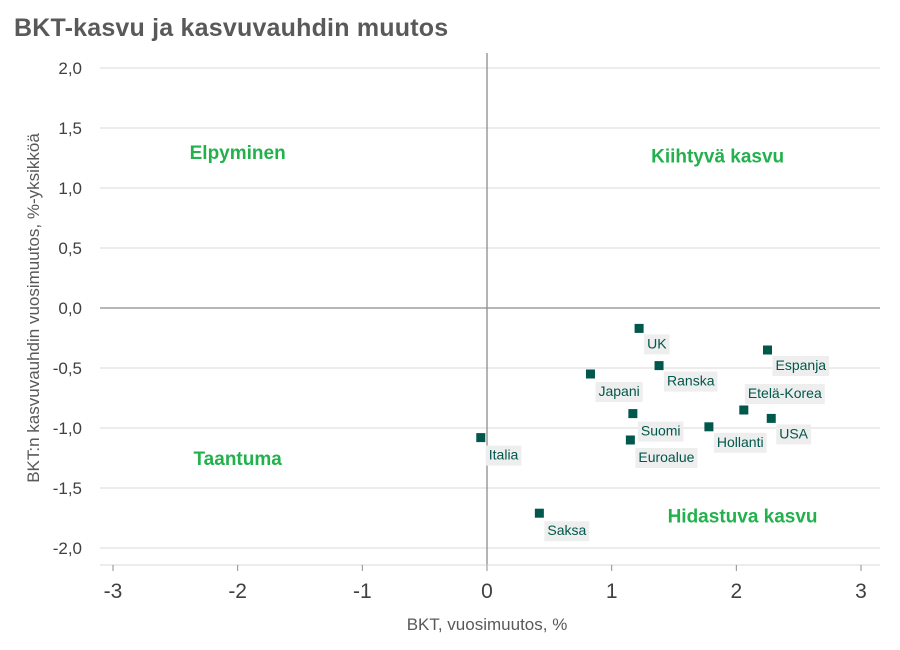 The image size is (900, 650). I want to click on point-label: Hollanti, so click(740, 442).